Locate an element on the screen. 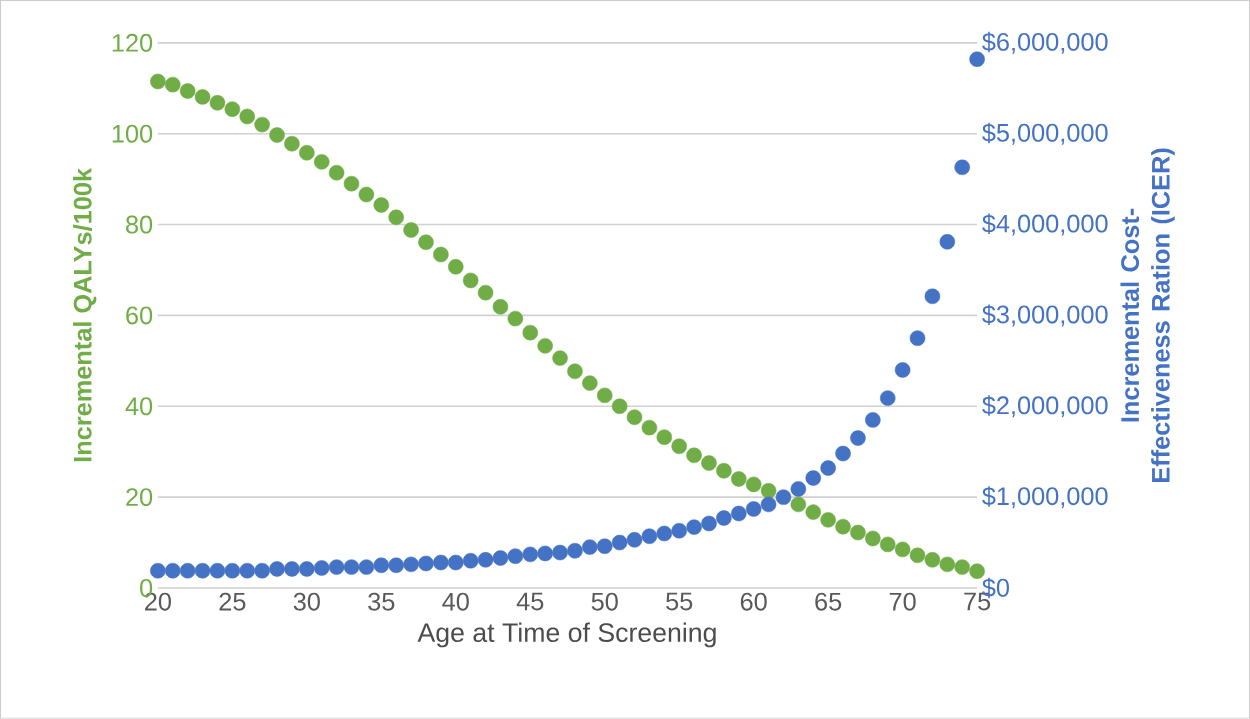 The width and height of the screenshot is (1250, 719). x-tick-label: 55 is located at coordinates (679, 601).